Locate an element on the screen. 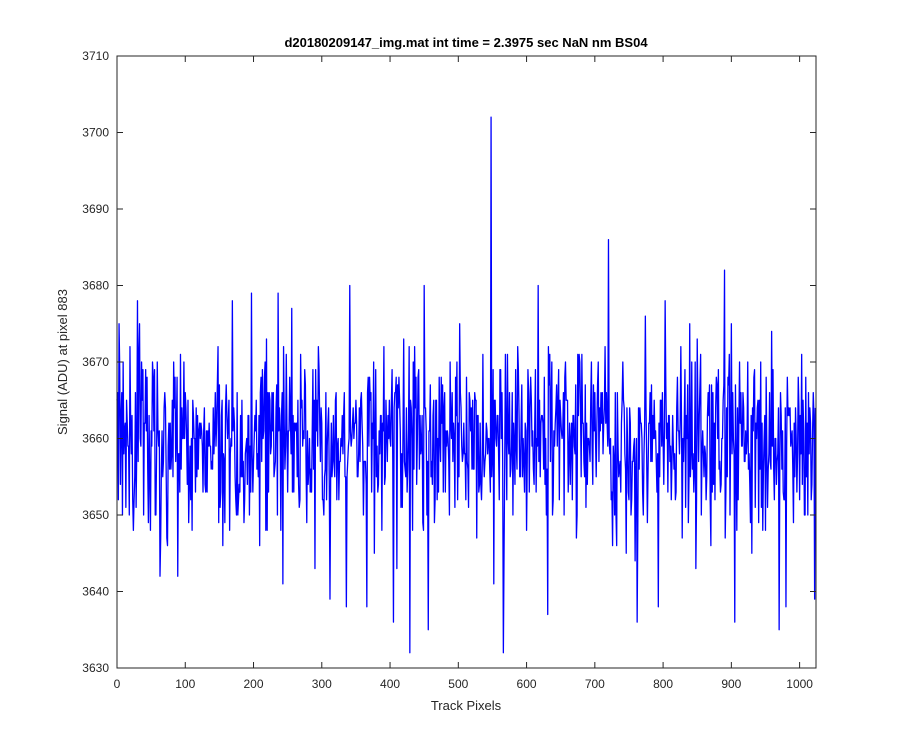 Image resolution: width=900 pixels, height=755 pixels. x-tick-label: 400 is located at coordinates (390, 684).